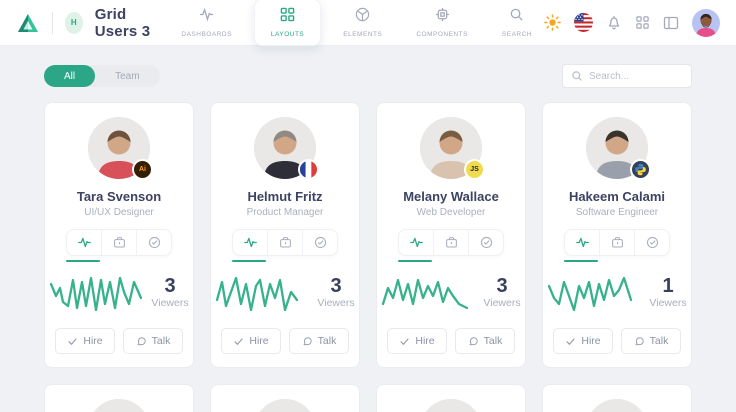 This screenshot has width=736, height=412. Describe the element at coordinates (287, 17) in the screenshot. I see `grid-icon` at that location.